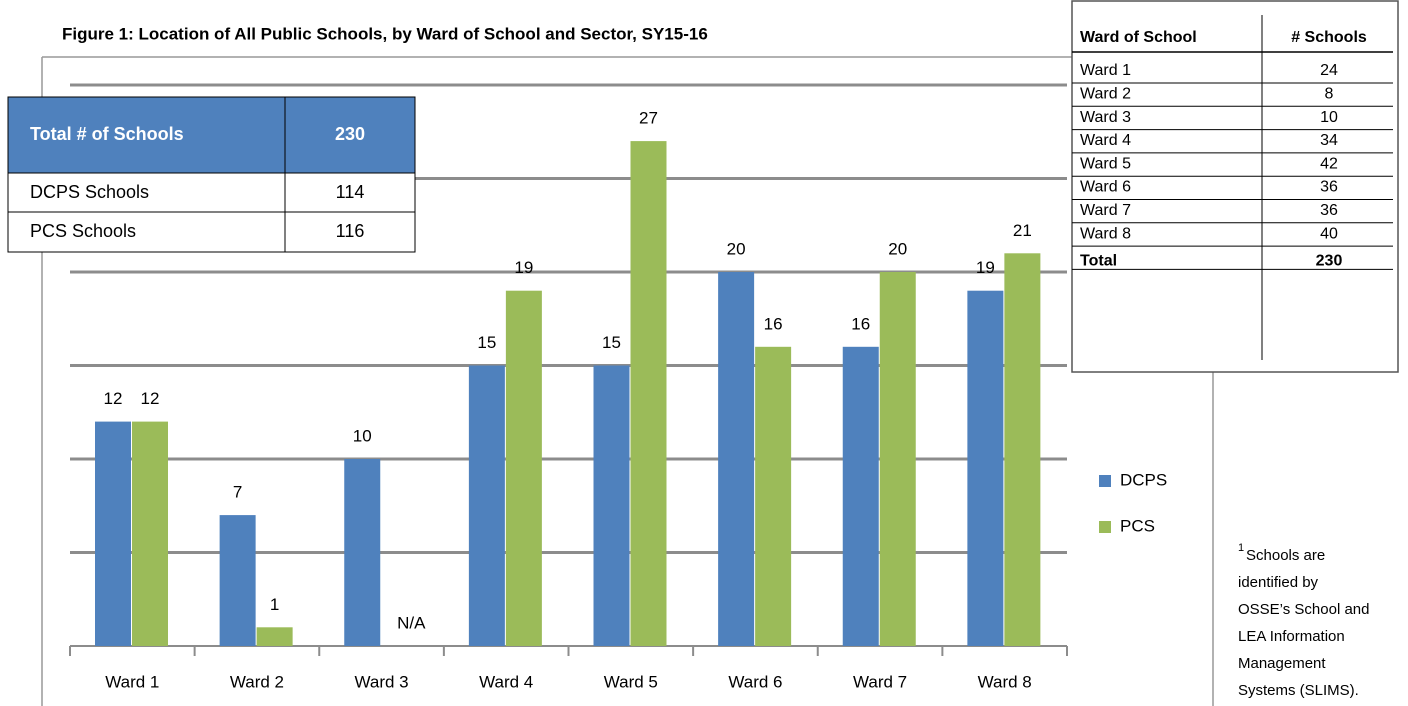  What do you see at coordinates (211, 135) in the screenshot?
I see `table-header-bg` at bounding box center [211, 135].